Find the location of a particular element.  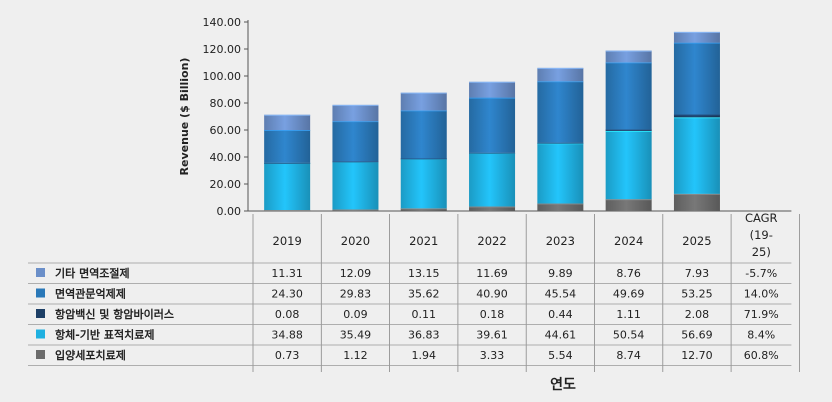

data-label: 2.08 is located at coordinates (697, 314).